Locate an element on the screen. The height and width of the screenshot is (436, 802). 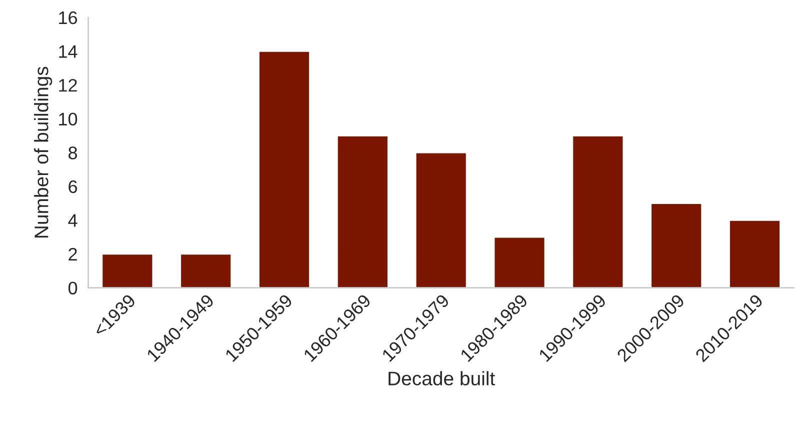
y-tick-label: 6 is located at coordinates (73, 187).